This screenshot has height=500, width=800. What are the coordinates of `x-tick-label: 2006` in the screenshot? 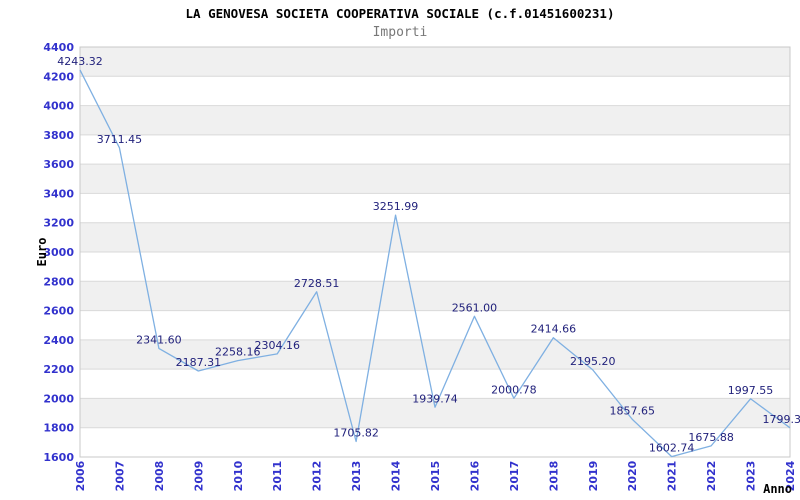 It's located at (80, 475).